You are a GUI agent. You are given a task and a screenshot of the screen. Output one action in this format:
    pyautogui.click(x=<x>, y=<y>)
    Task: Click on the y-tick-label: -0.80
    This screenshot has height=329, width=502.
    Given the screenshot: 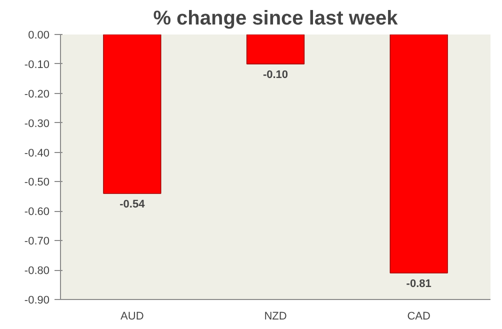 What is the action you would take?
    pyautogui.click(x=37, y=271)
    